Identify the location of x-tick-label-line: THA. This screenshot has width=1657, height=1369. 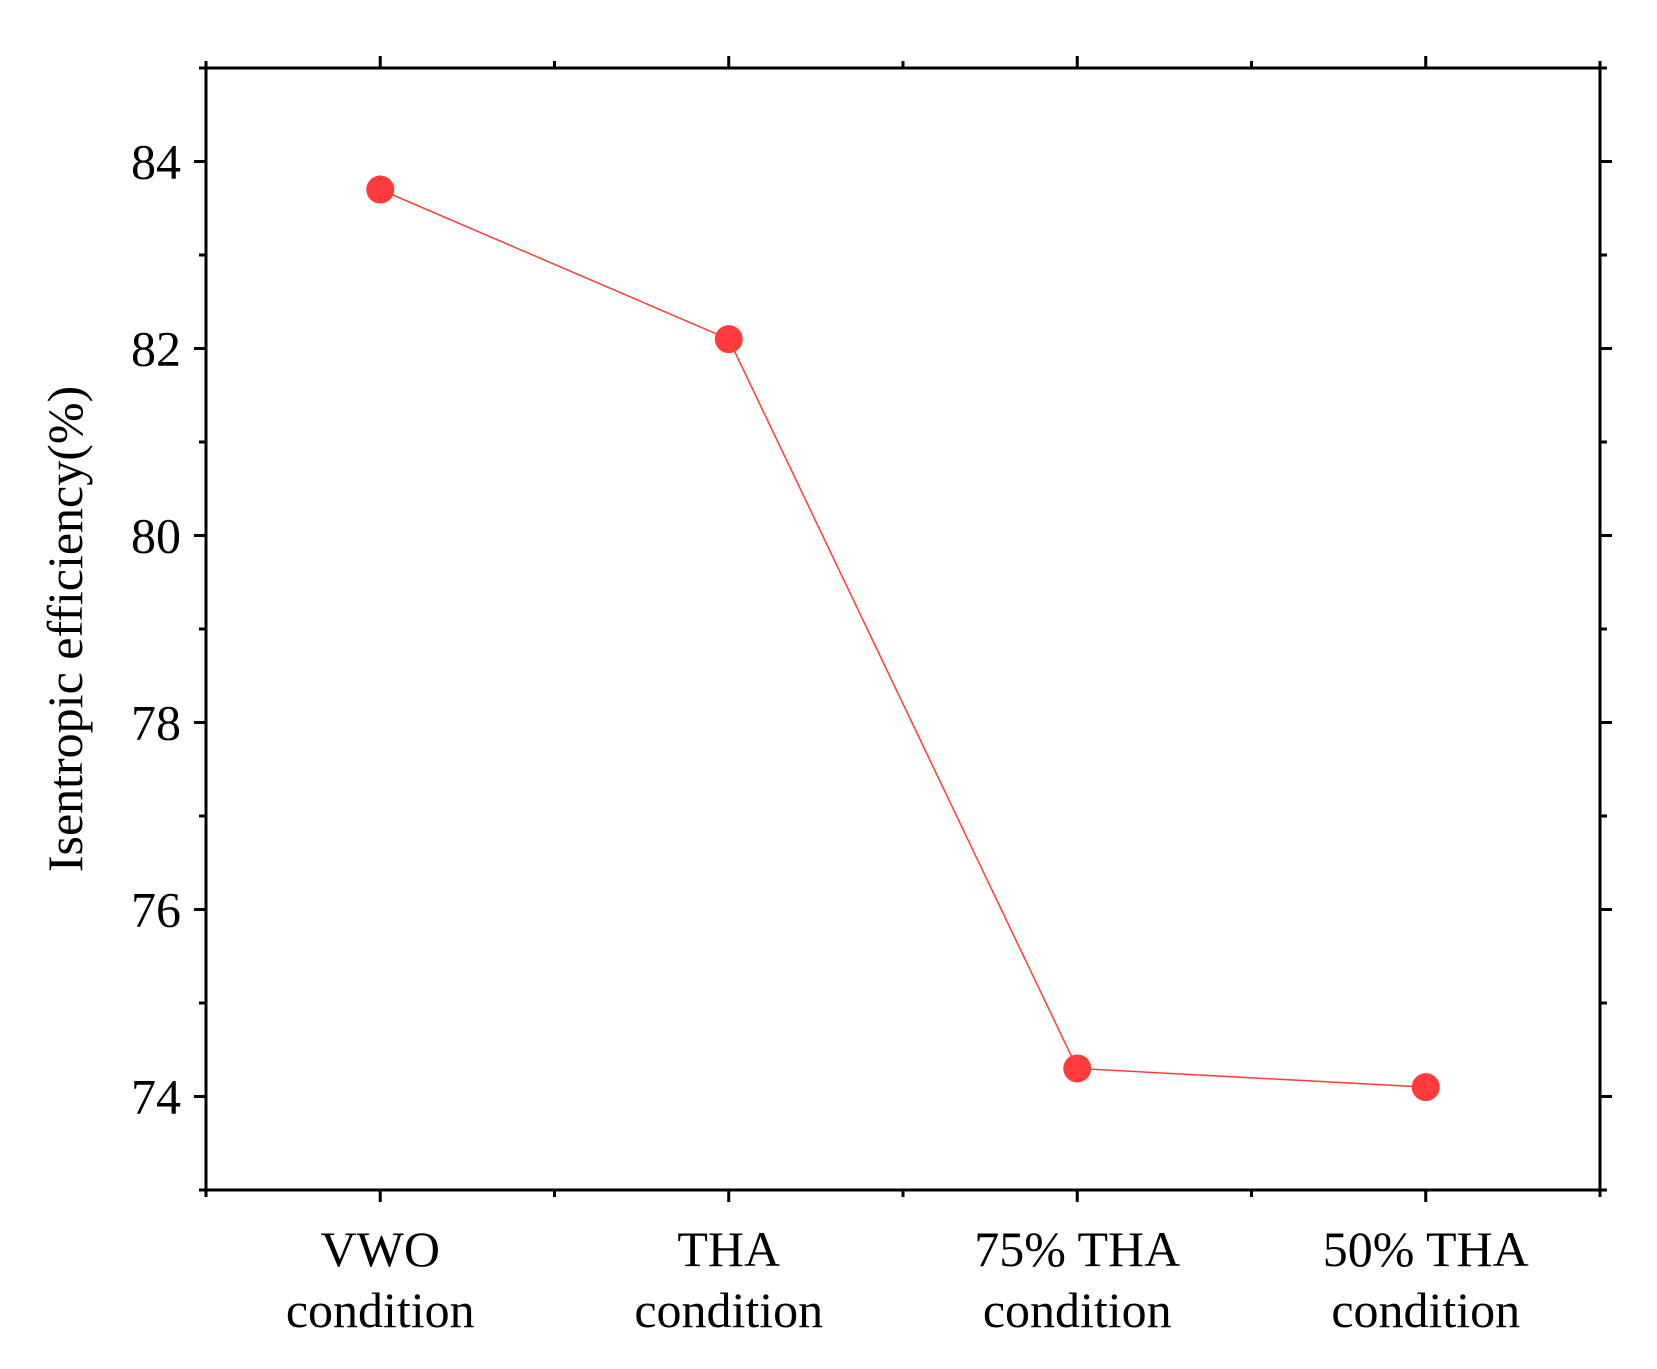
(728, 1249).